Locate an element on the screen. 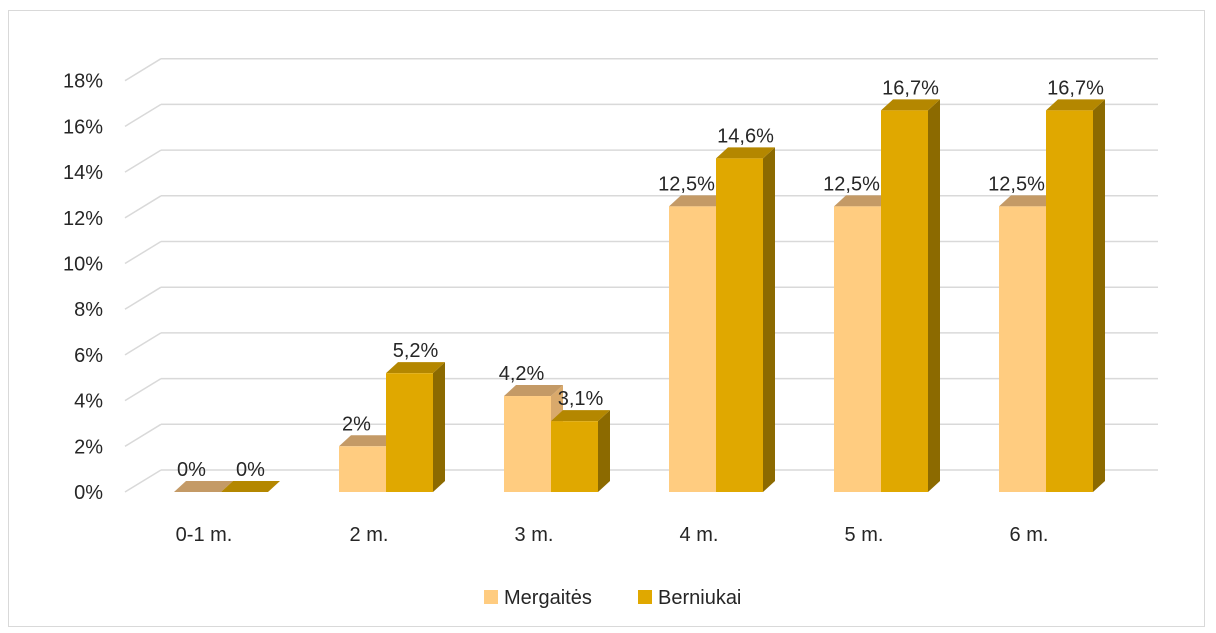 The height and width of the screenshot is (633, 1216). x-category-label: 5 m. is located at coordinates (864, 535).